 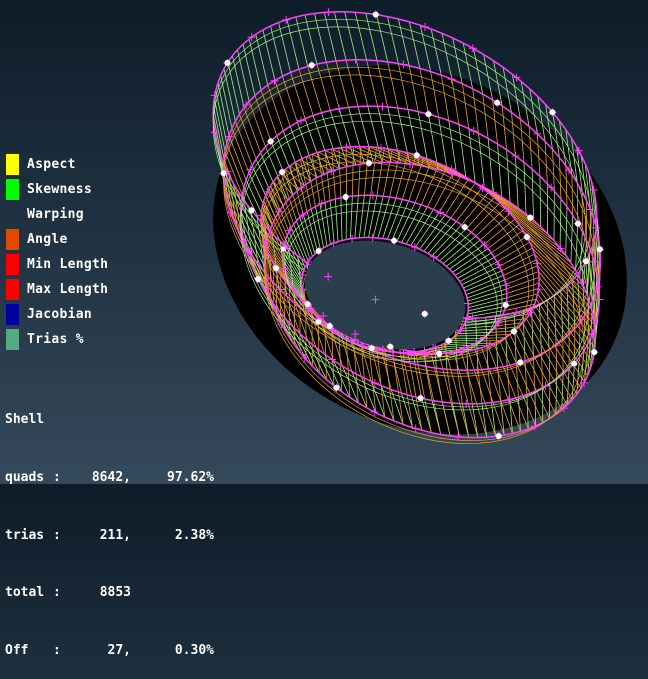 What do you see at coordinates (109, 535) in the screenshot?
I see `stats-row-trias: trias:211,2.38%` at bounding box center [109, 535].